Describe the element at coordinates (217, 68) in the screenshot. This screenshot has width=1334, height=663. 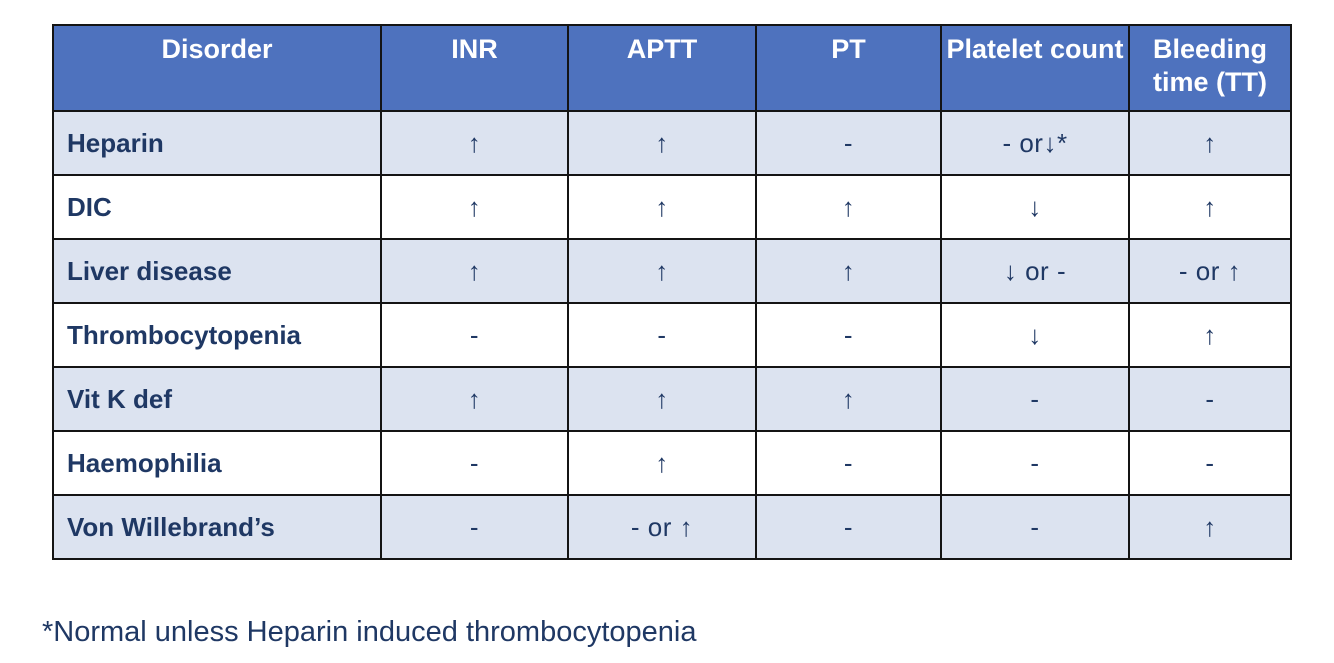
I see `column-header-disorder: Disorder` at that location.